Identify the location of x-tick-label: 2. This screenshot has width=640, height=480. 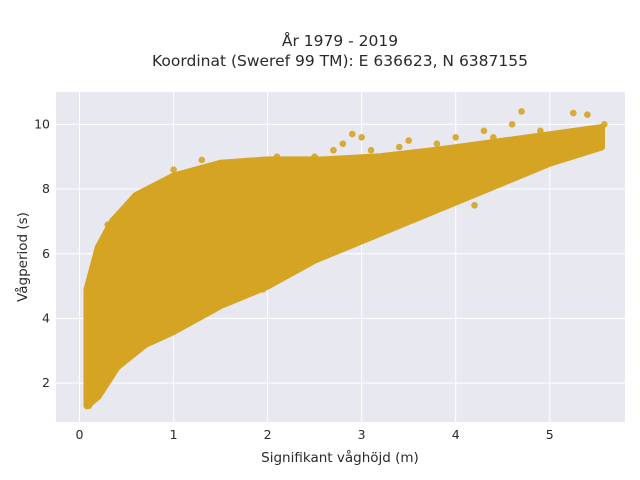
(268, 434).